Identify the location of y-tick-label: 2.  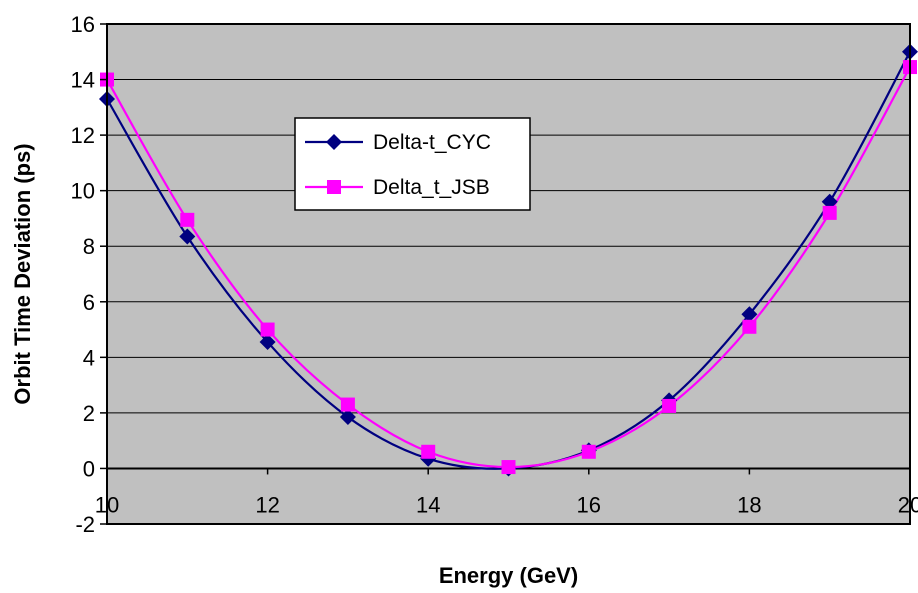
(89, 413).